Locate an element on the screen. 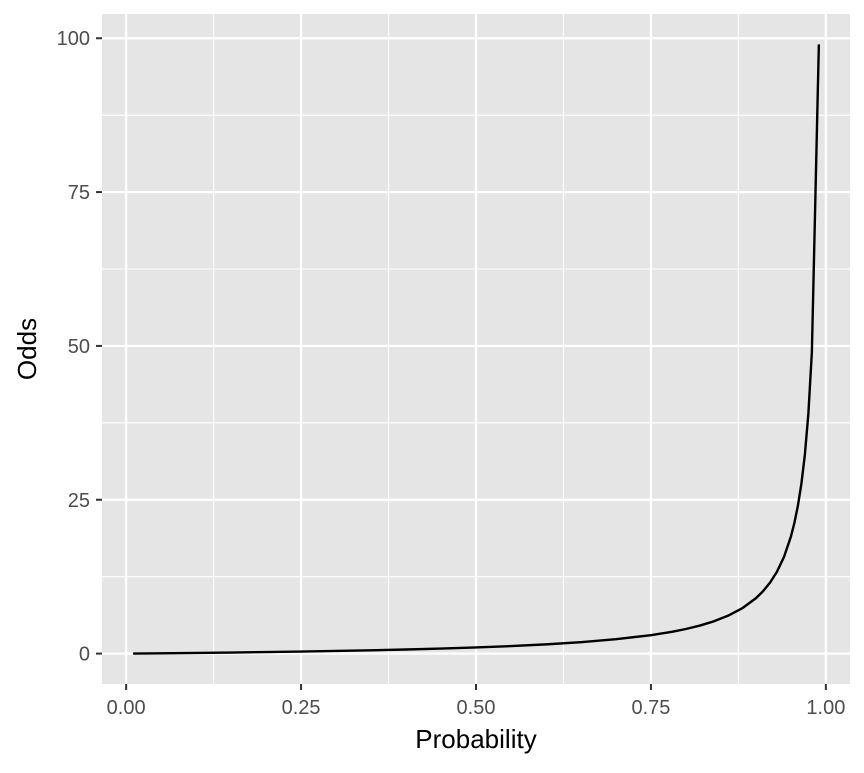 The width and height of the screenshot is (864, 773). y-tick-label: 0 is located at coordinates (84, 655).